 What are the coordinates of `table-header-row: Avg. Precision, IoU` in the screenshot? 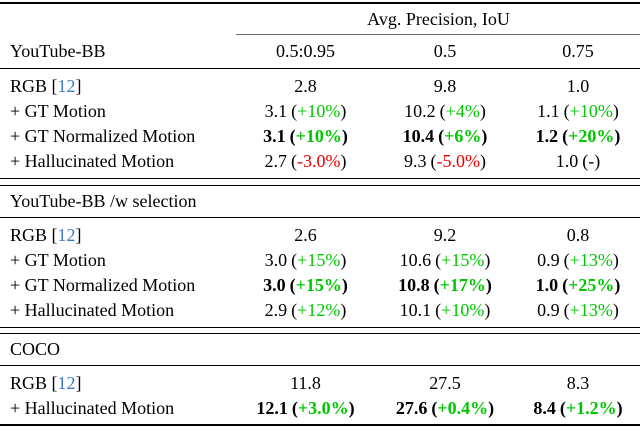 It's located at (320, 19).